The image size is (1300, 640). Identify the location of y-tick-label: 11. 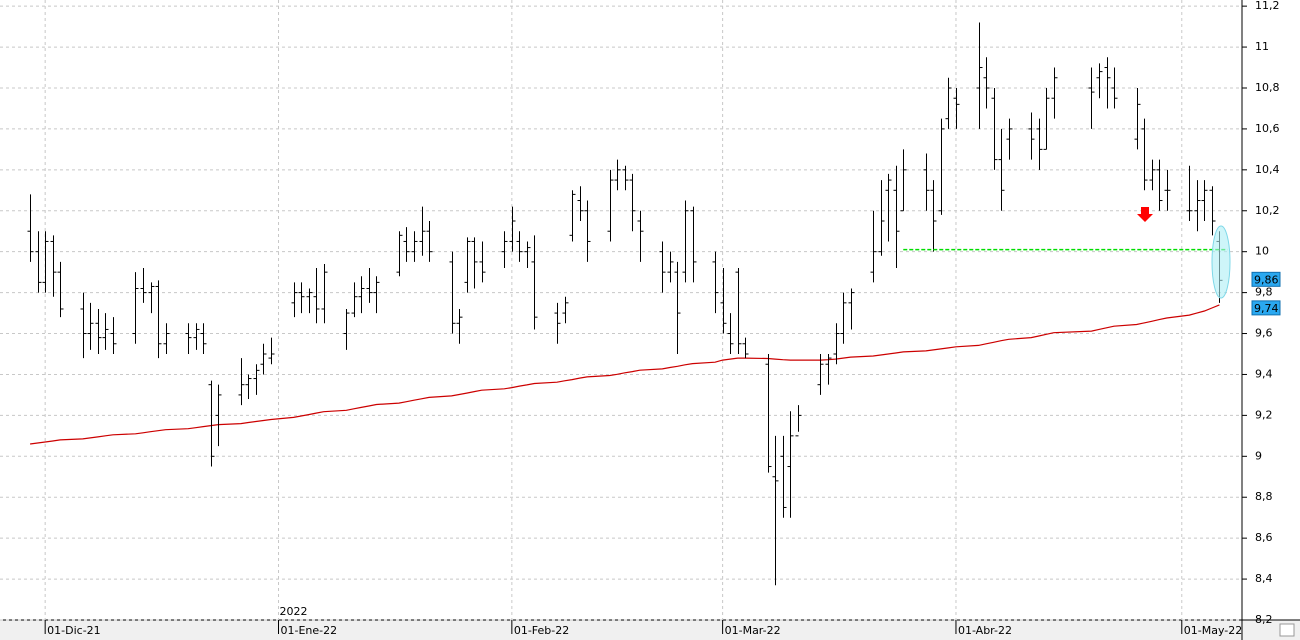
(1262, 46).